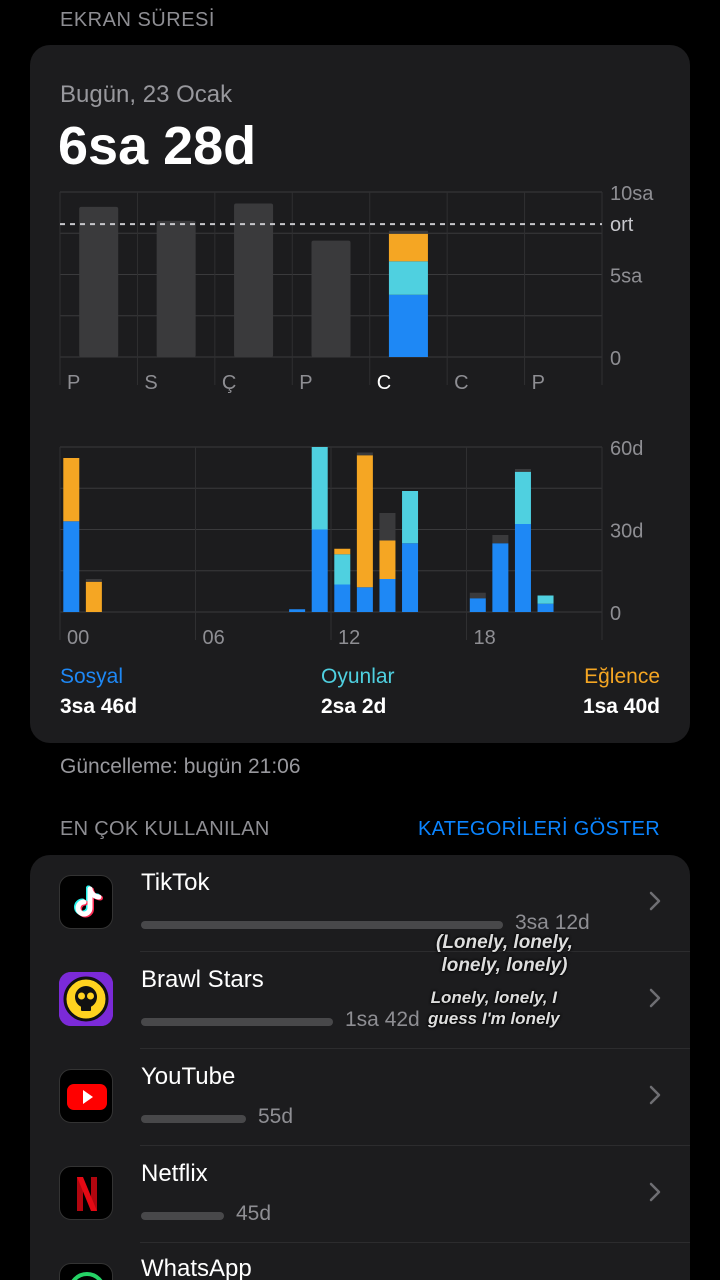 The width and height of the screenshot is (720, 1280). What do you see at coordinates (86, 999) in the screenshot?
I see `brawl-stars-icon` at bounding box center [86, 999].